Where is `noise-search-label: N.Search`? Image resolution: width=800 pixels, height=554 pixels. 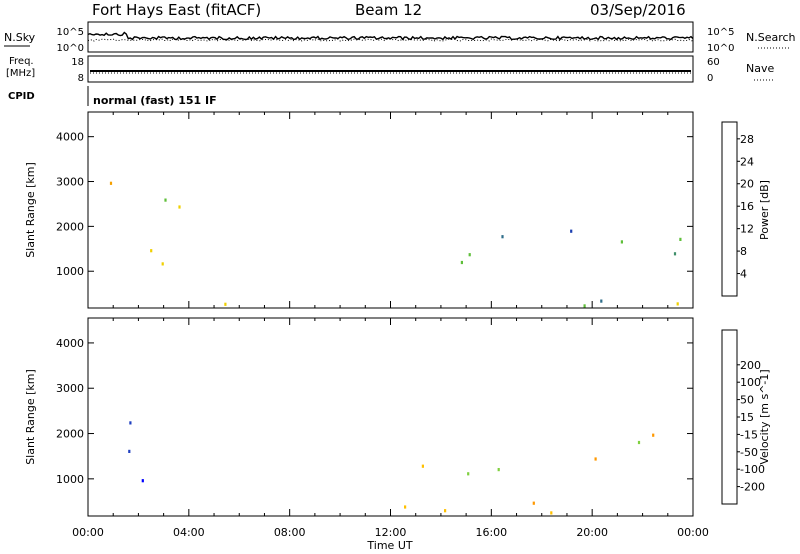
noise-search-label: N.Search is located at coordinates (771, 37).